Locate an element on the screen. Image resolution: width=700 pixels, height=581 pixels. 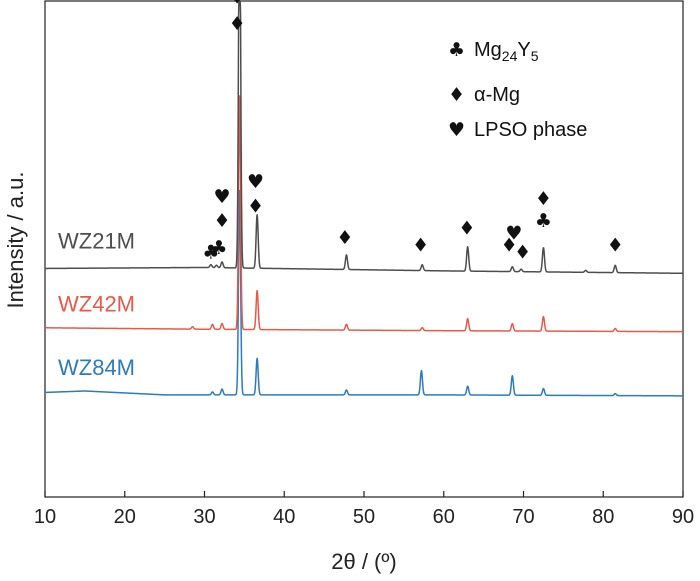
sample-label-wz42m: WZ42M is located at coordinates (96, 304).